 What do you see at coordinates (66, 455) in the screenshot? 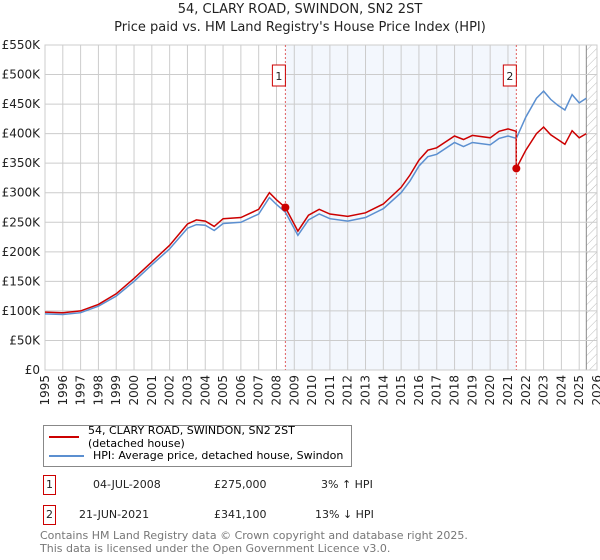
I see `legend-swatch-hpi` at bounding box center [66, 455].